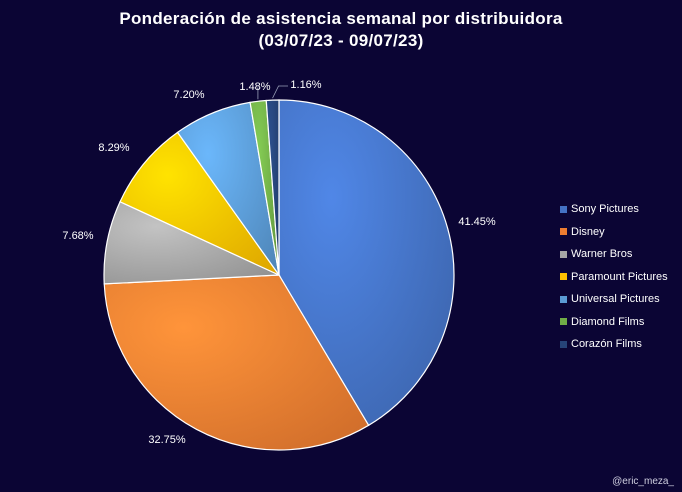  Describe the element at coordinates (614, 232) in the screenshot. I see `legend-item-disney: Disney` at that location.